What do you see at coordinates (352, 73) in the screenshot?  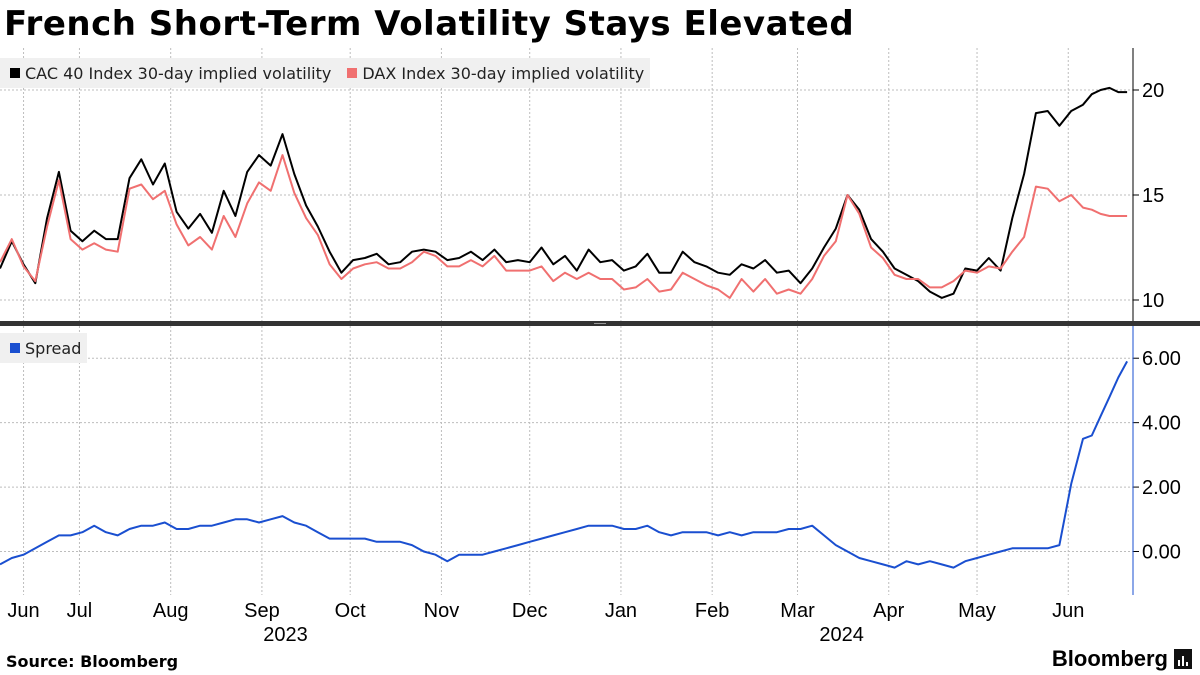 I see `legend-swatch-dax` at bounding box center [352, 73].